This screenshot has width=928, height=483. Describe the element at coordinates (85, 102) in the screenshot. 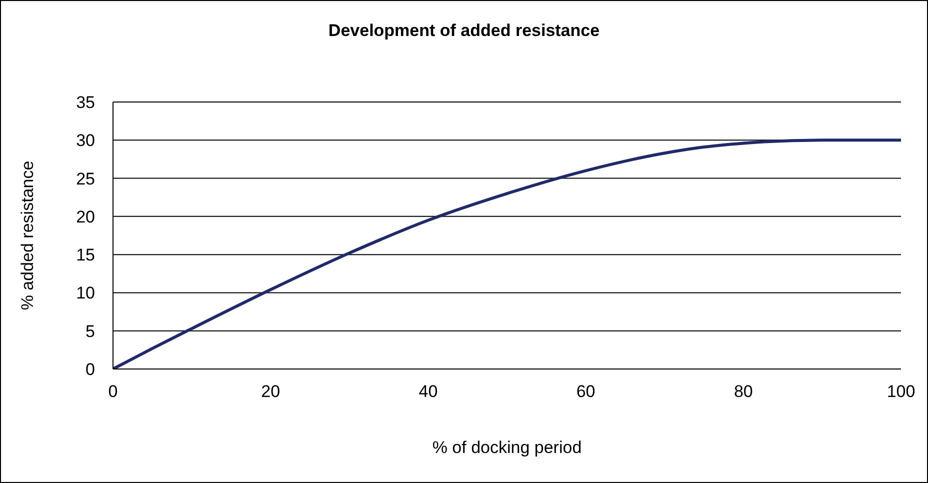

I see `y-tick-label: 35` at that location.